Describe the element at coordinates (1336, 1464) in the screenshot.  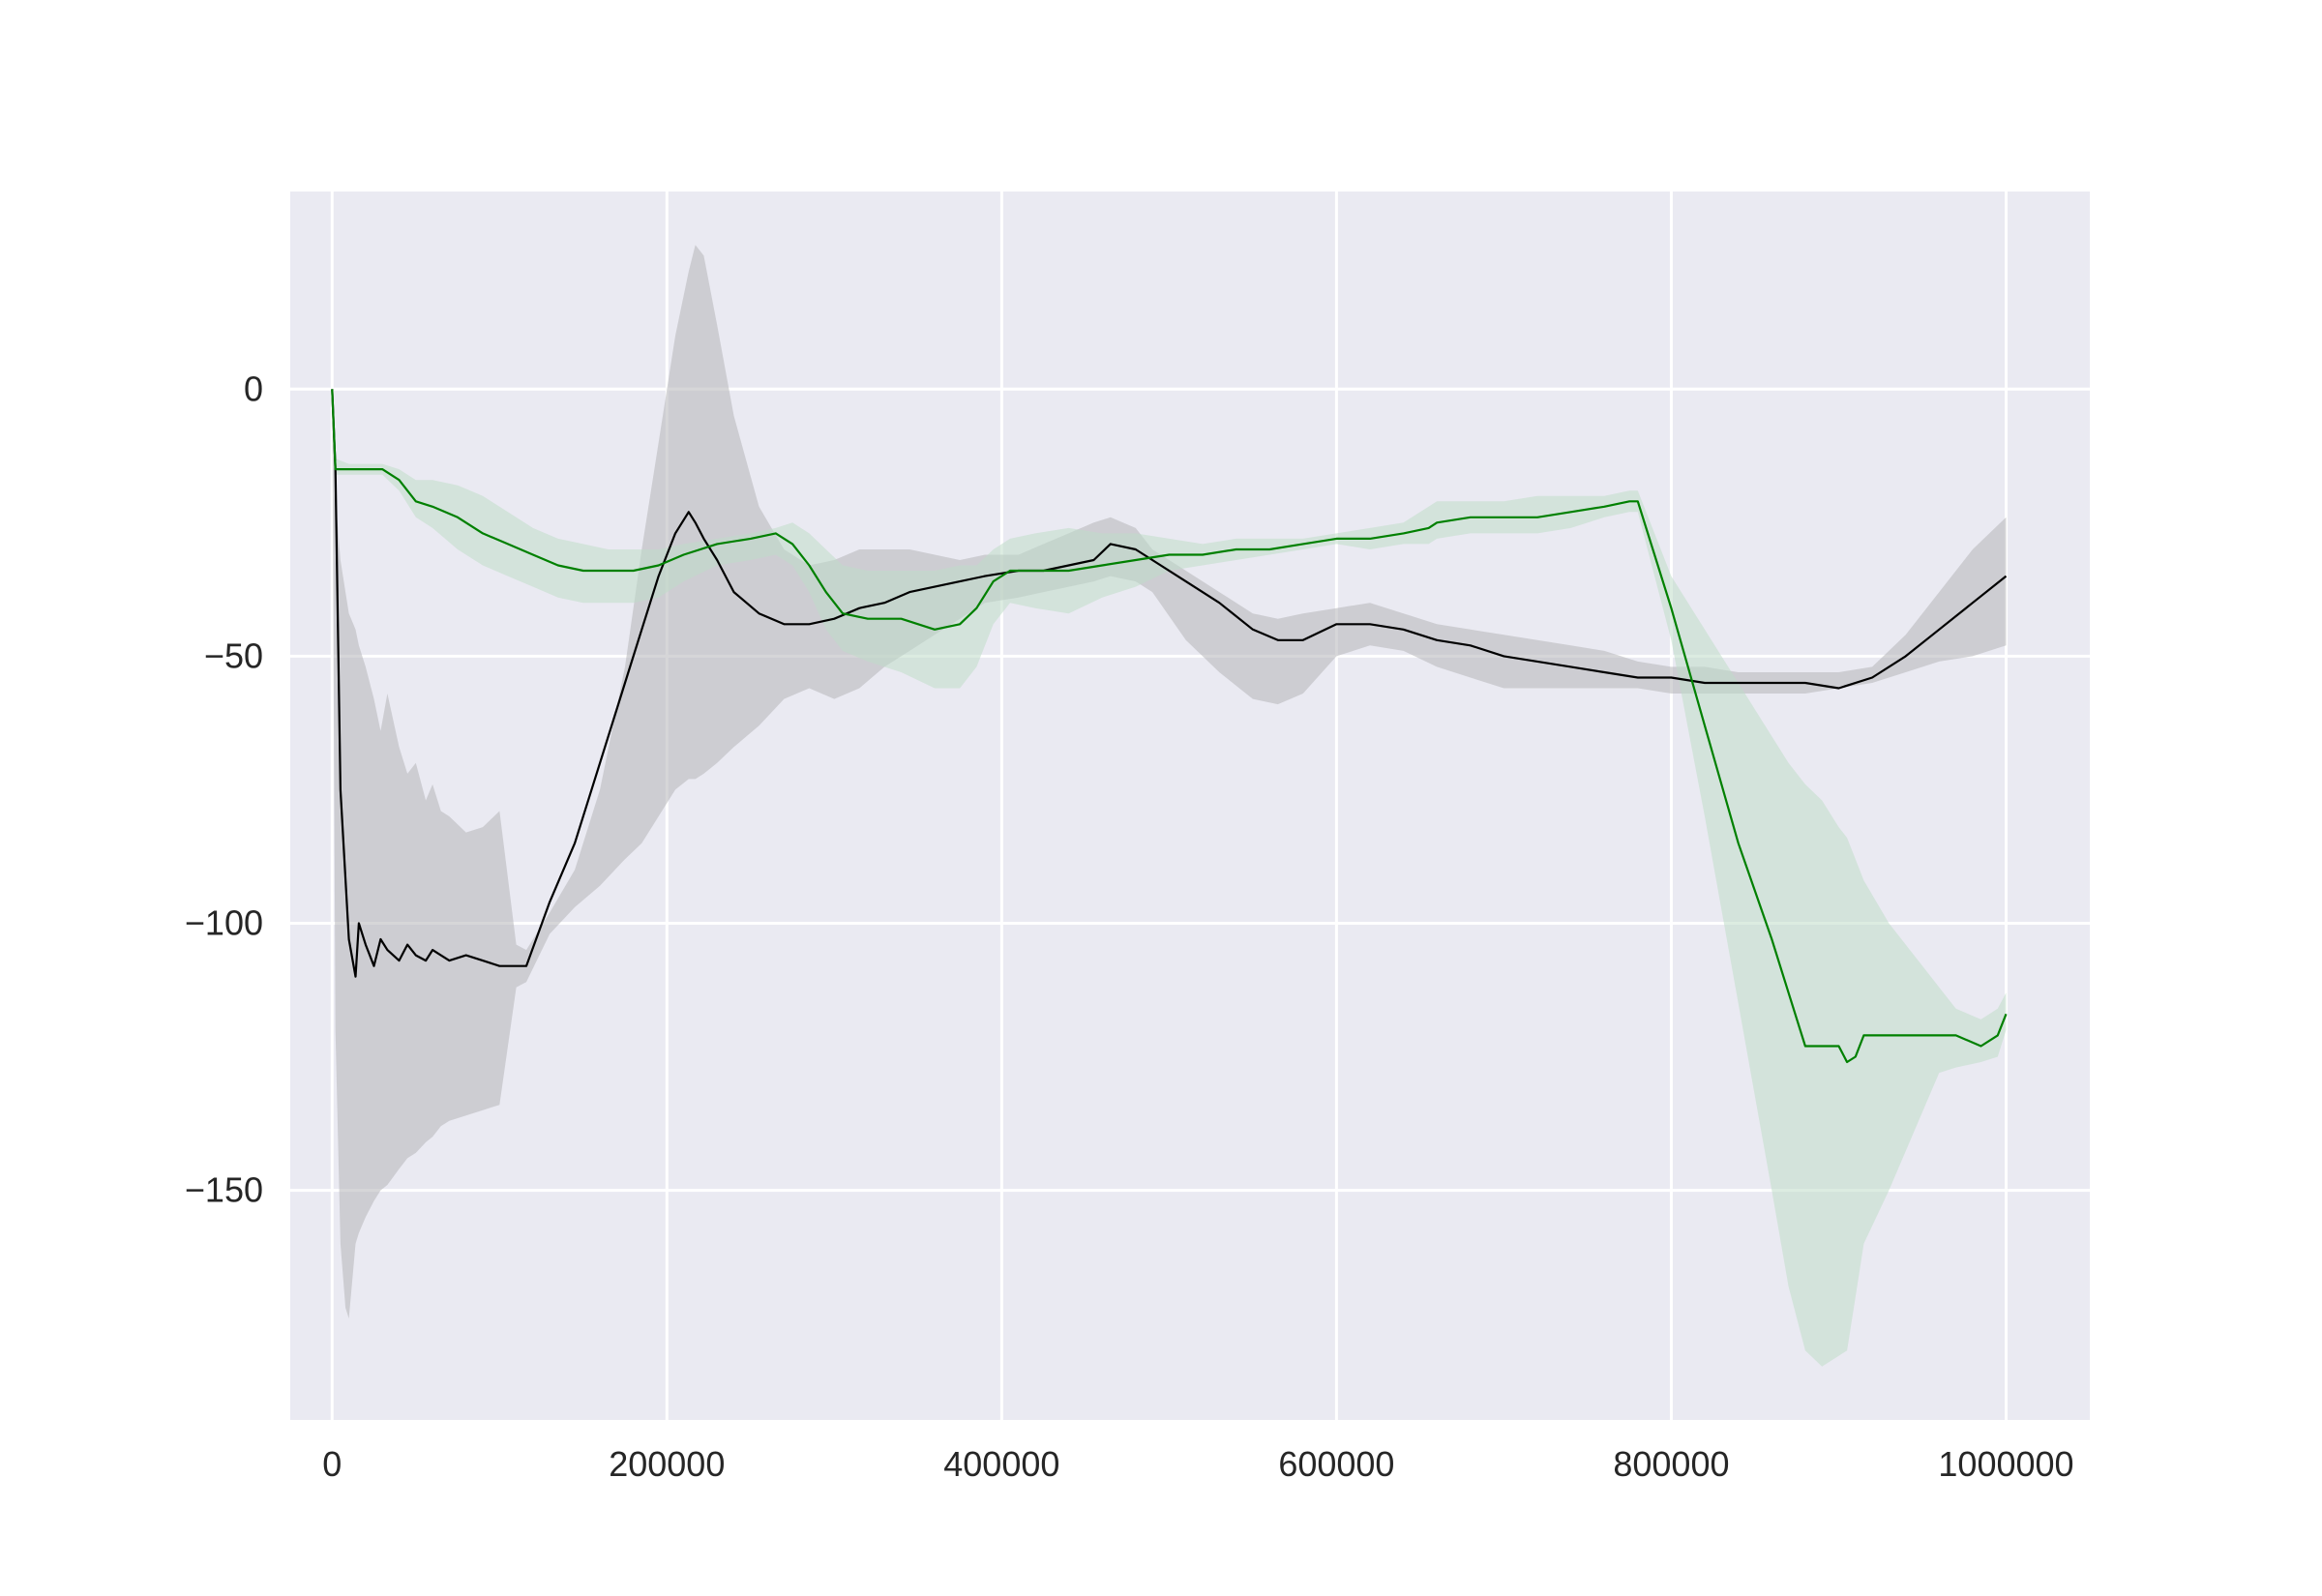
I see `x-tick-label-3: 600000` at that location.